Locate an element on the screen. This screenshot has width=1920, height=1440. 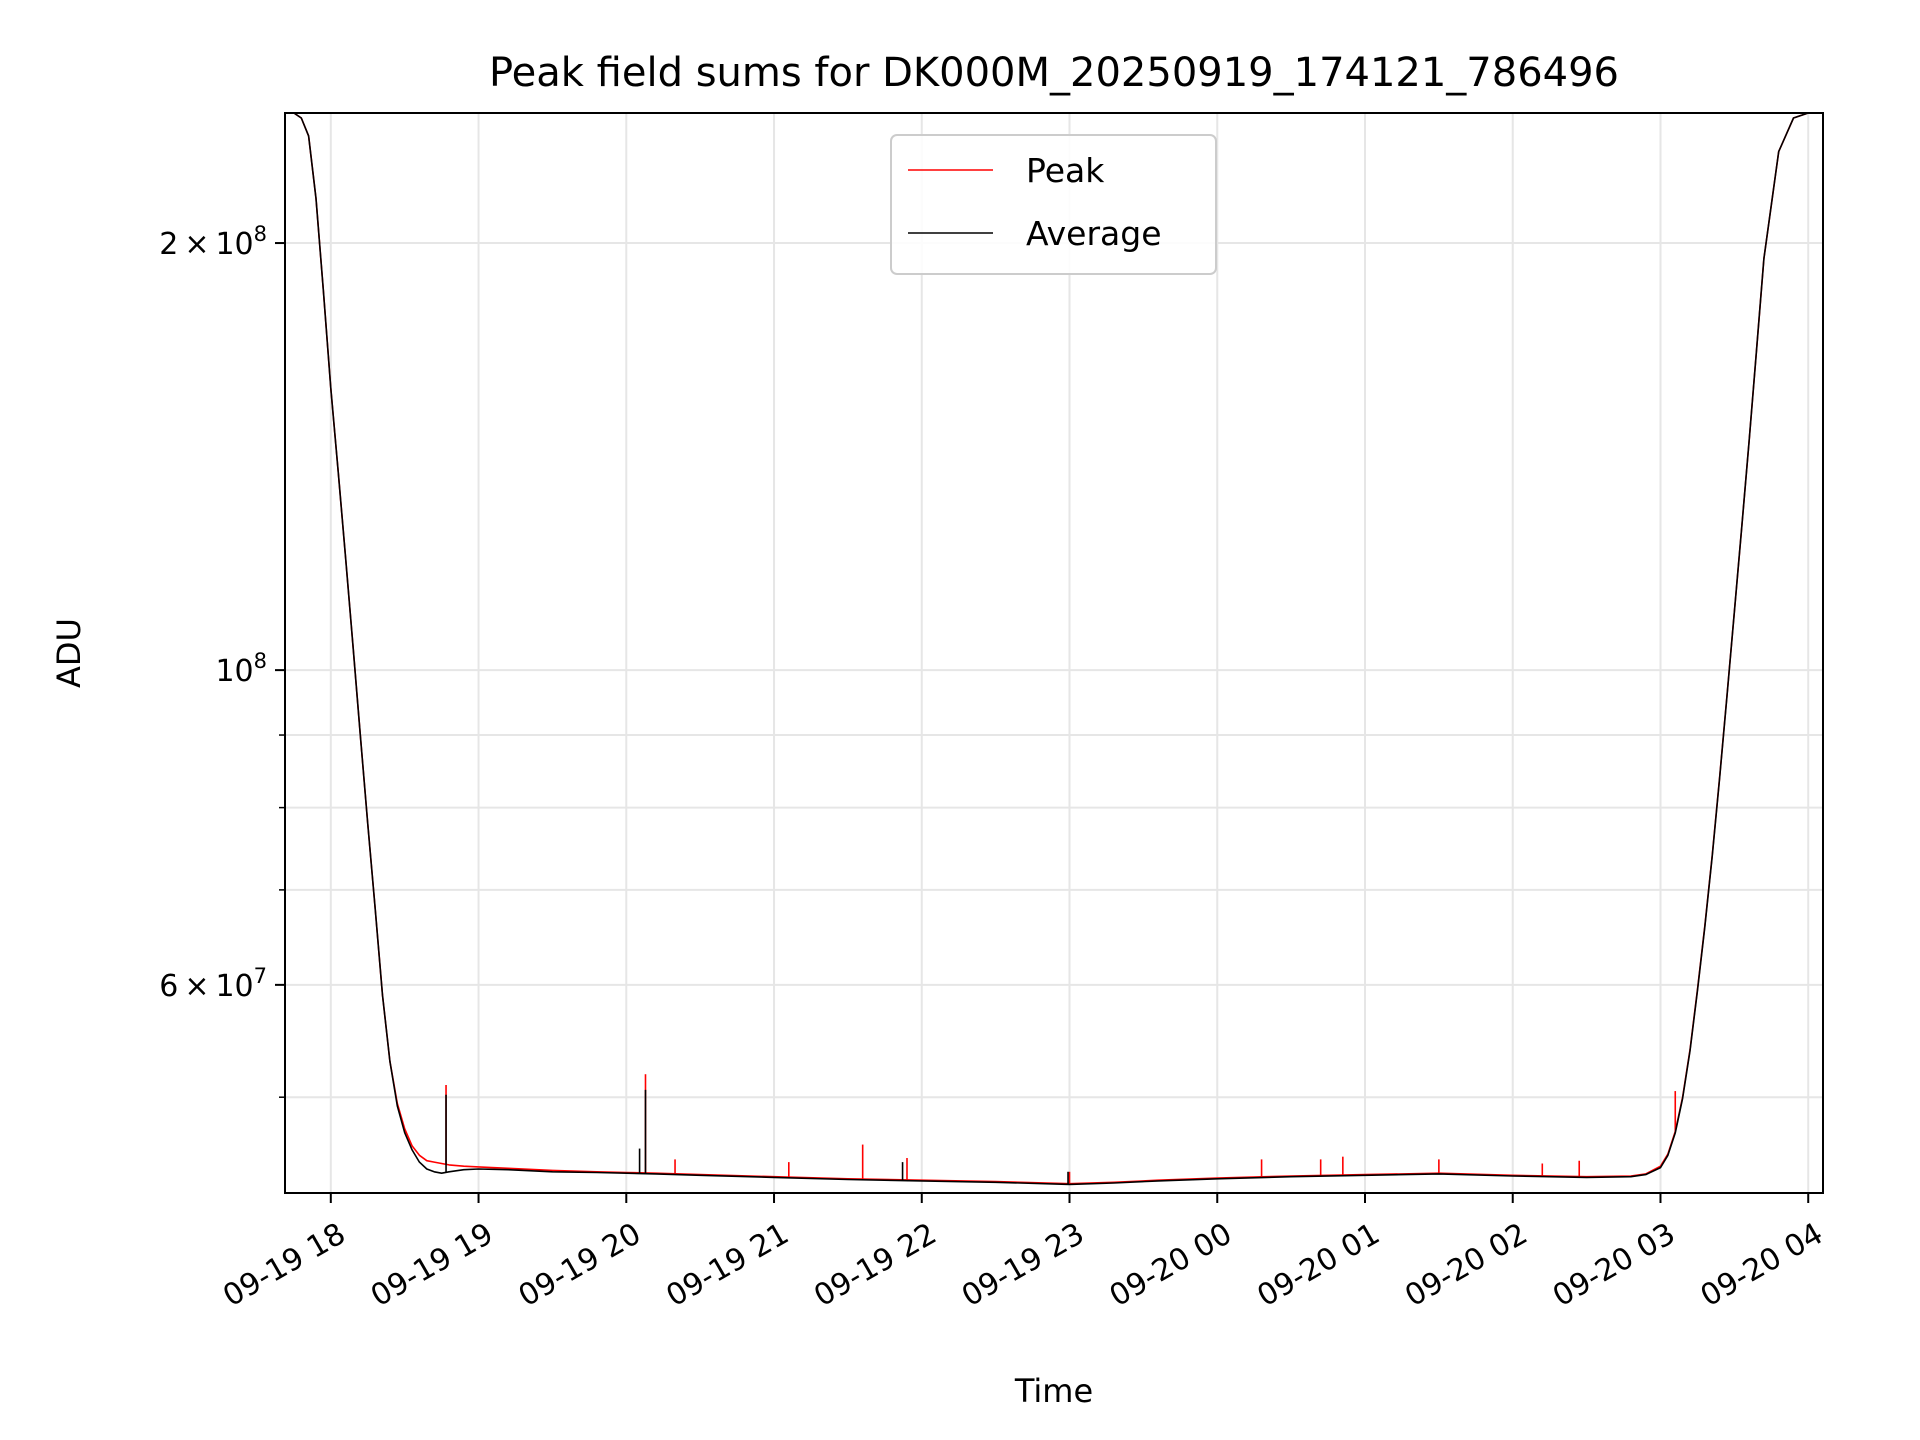
legend: Peak Average is located at coordinates (1053, 204).